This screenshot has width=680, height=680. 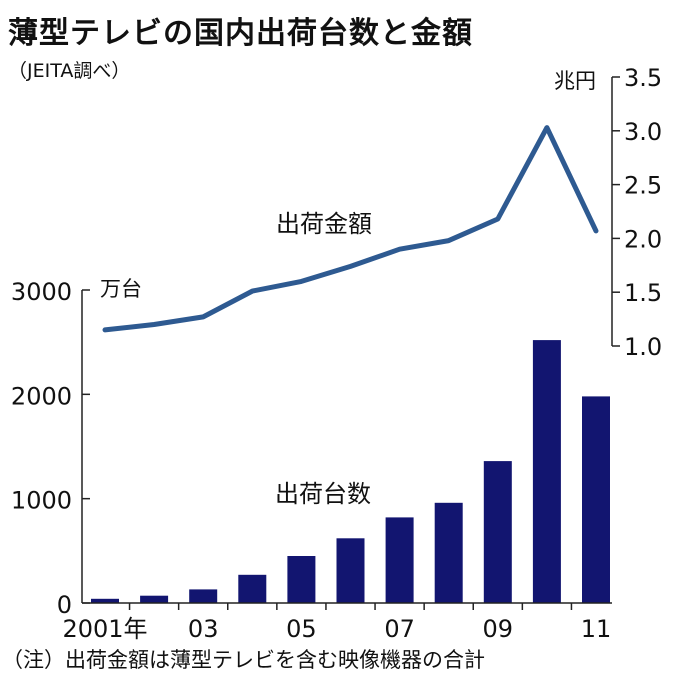 What do you see at coordinates (643, 132) in the screenshot?
I see `right-tick-label-4: 3.0` at bounding box center [643, 132].